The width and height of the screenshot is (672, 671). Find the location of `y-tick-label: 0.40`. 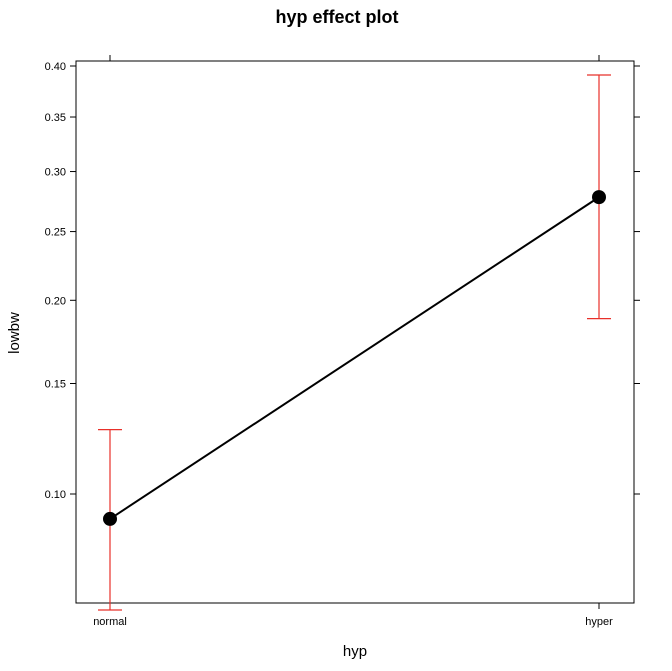

y-tick-label: 0.40 is located at coordinates (55, 67).